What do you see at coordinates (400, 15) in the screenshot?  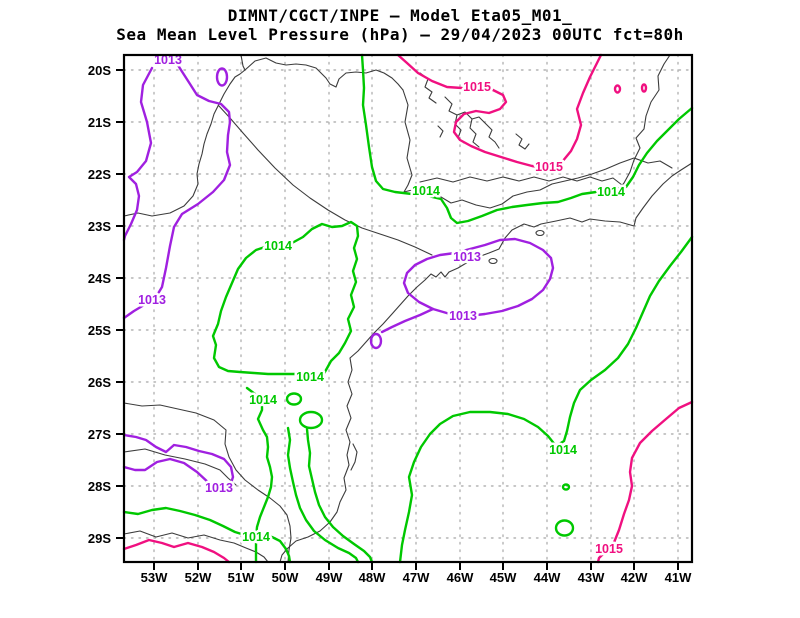 I see `map-title-line1: DIMNT/CGCT/INPE – Model Eta05_M01_` at bounding box center [400, 15].